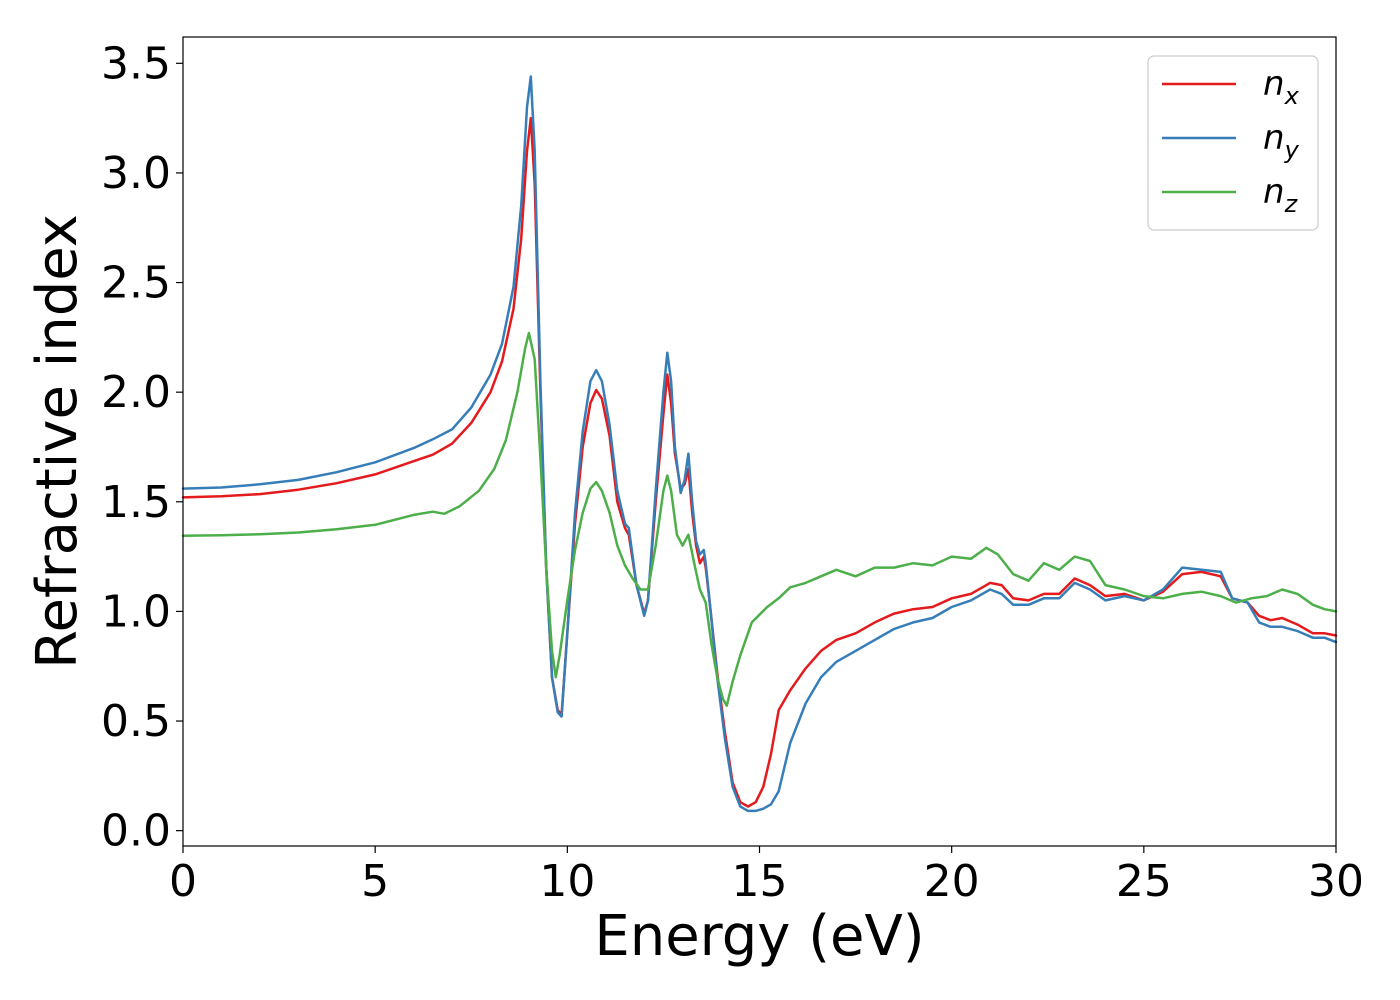 The width and height of the screenshot is (1400, 1000). What do you see at coordinates (183, 881) in the screenshot?
I see `x-tick-label: 0` at bounding box center [183, 881].